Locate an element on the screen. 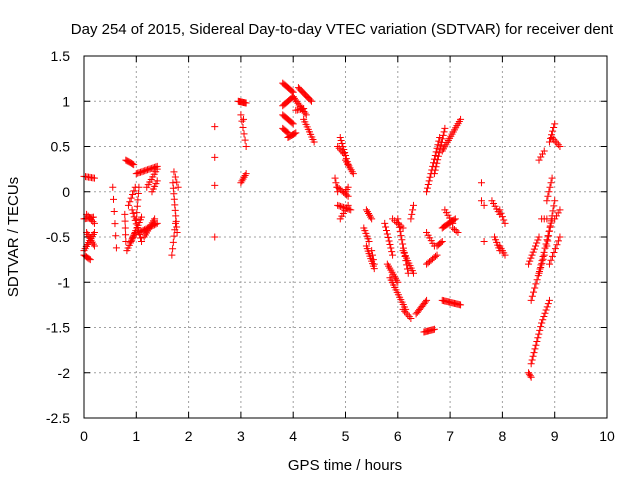 This screenshot has width=640, height=480. x-tick-label: 1 is located at coordinates (136, 436).